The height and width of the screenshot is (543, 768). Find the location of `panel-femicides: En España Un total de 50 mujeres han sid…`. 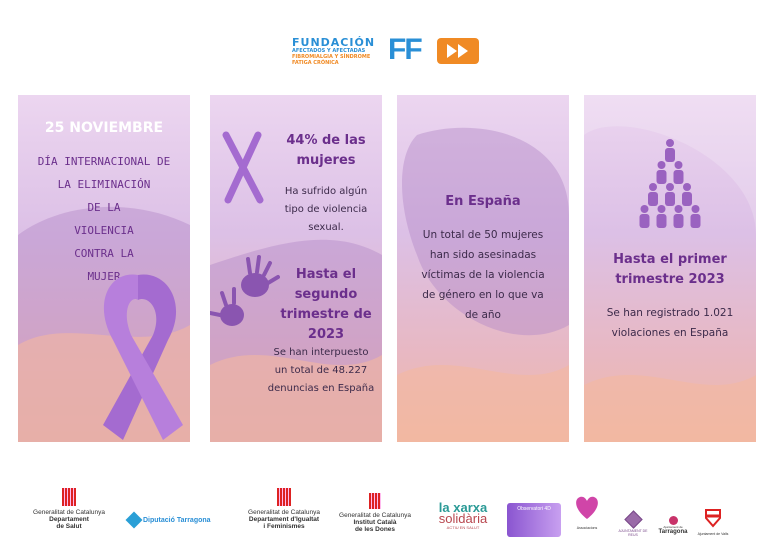

panel-femicides: En España Un total de 50 mujeres han sid… is located at coordinates (483, 268).